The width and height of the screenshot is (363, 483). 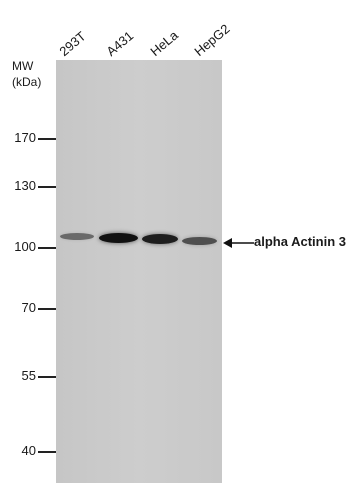 What do you see at coordinates (26, 74) in the screenshot?
I see `mw-header: MW (kDa)` at bounding box center [26, 74].